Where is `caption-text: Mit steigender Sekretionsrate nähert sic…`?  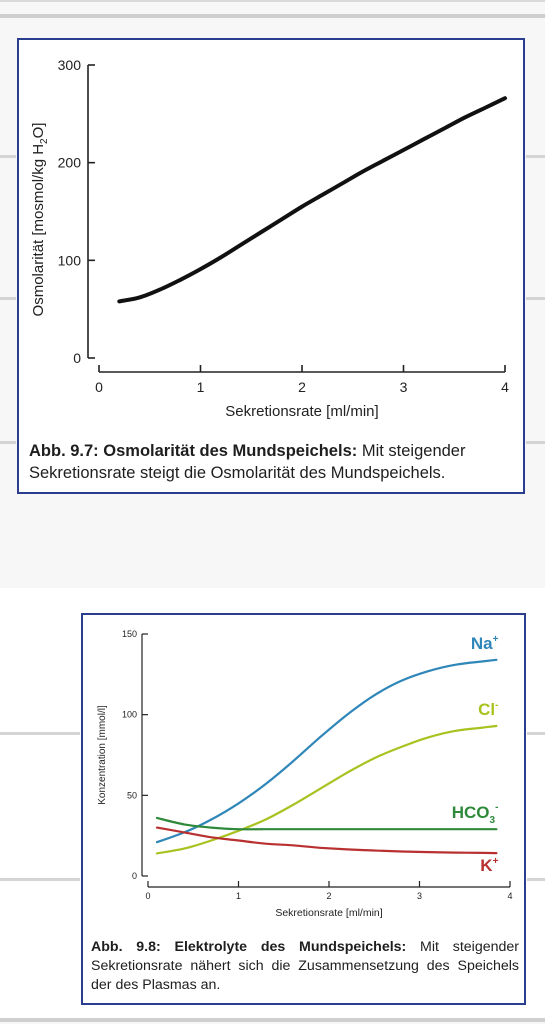 caption-text: Mit steigender Sekretionsrate nähert sic… is located at coordinates (305, 966).